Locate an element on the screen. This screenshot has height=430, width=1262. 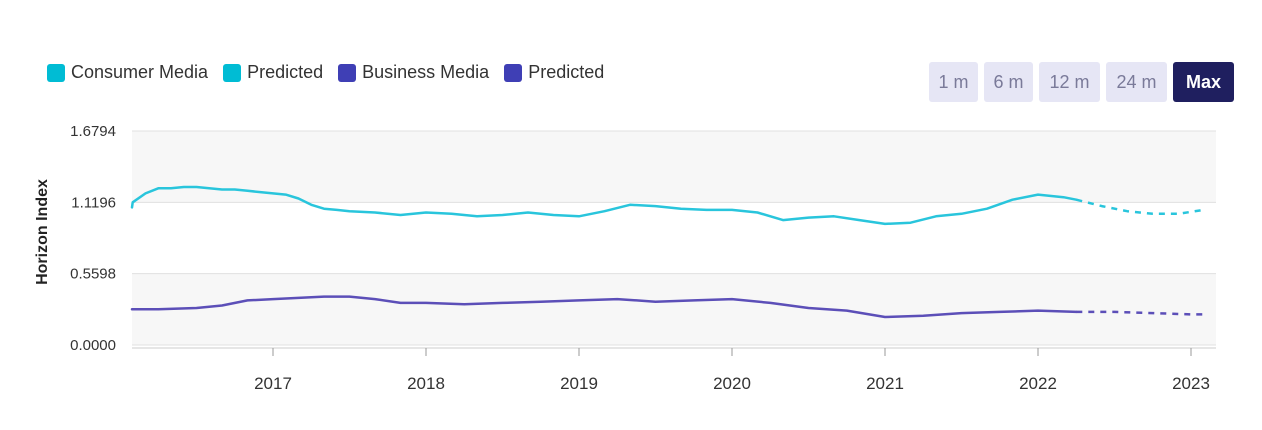
range-button-24m: 24 m is located at coordinates (1136, 82).